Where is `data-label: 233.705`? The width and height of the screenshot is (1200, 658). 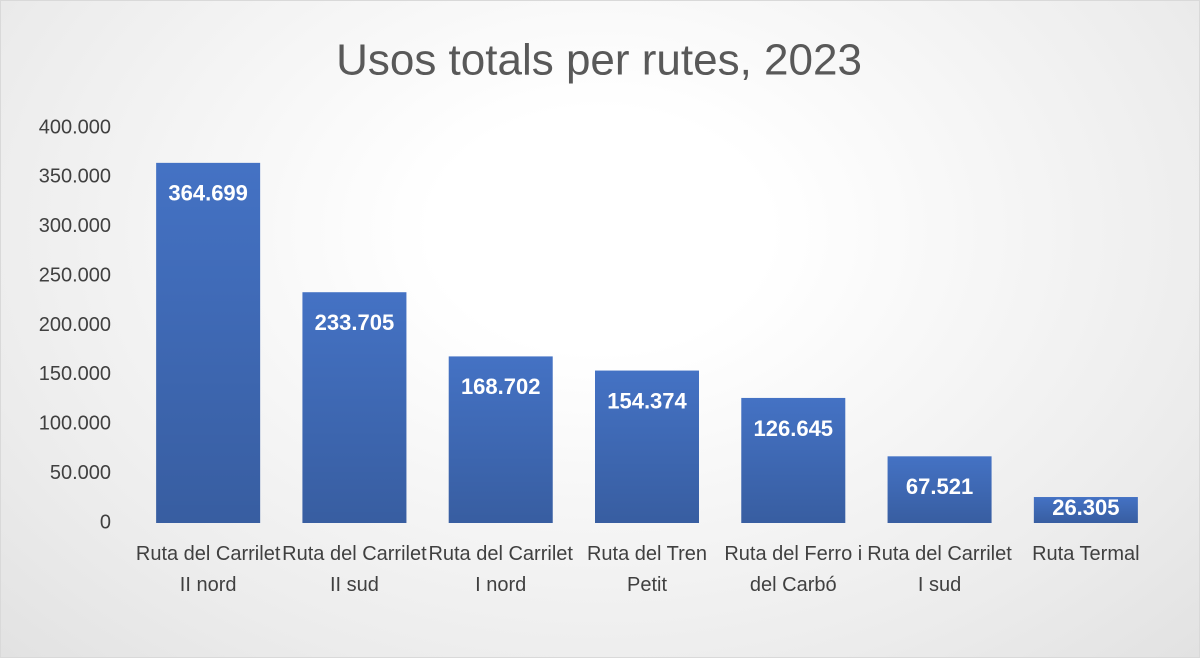
data-label: 233.705 is located at coordinates (355, 322).